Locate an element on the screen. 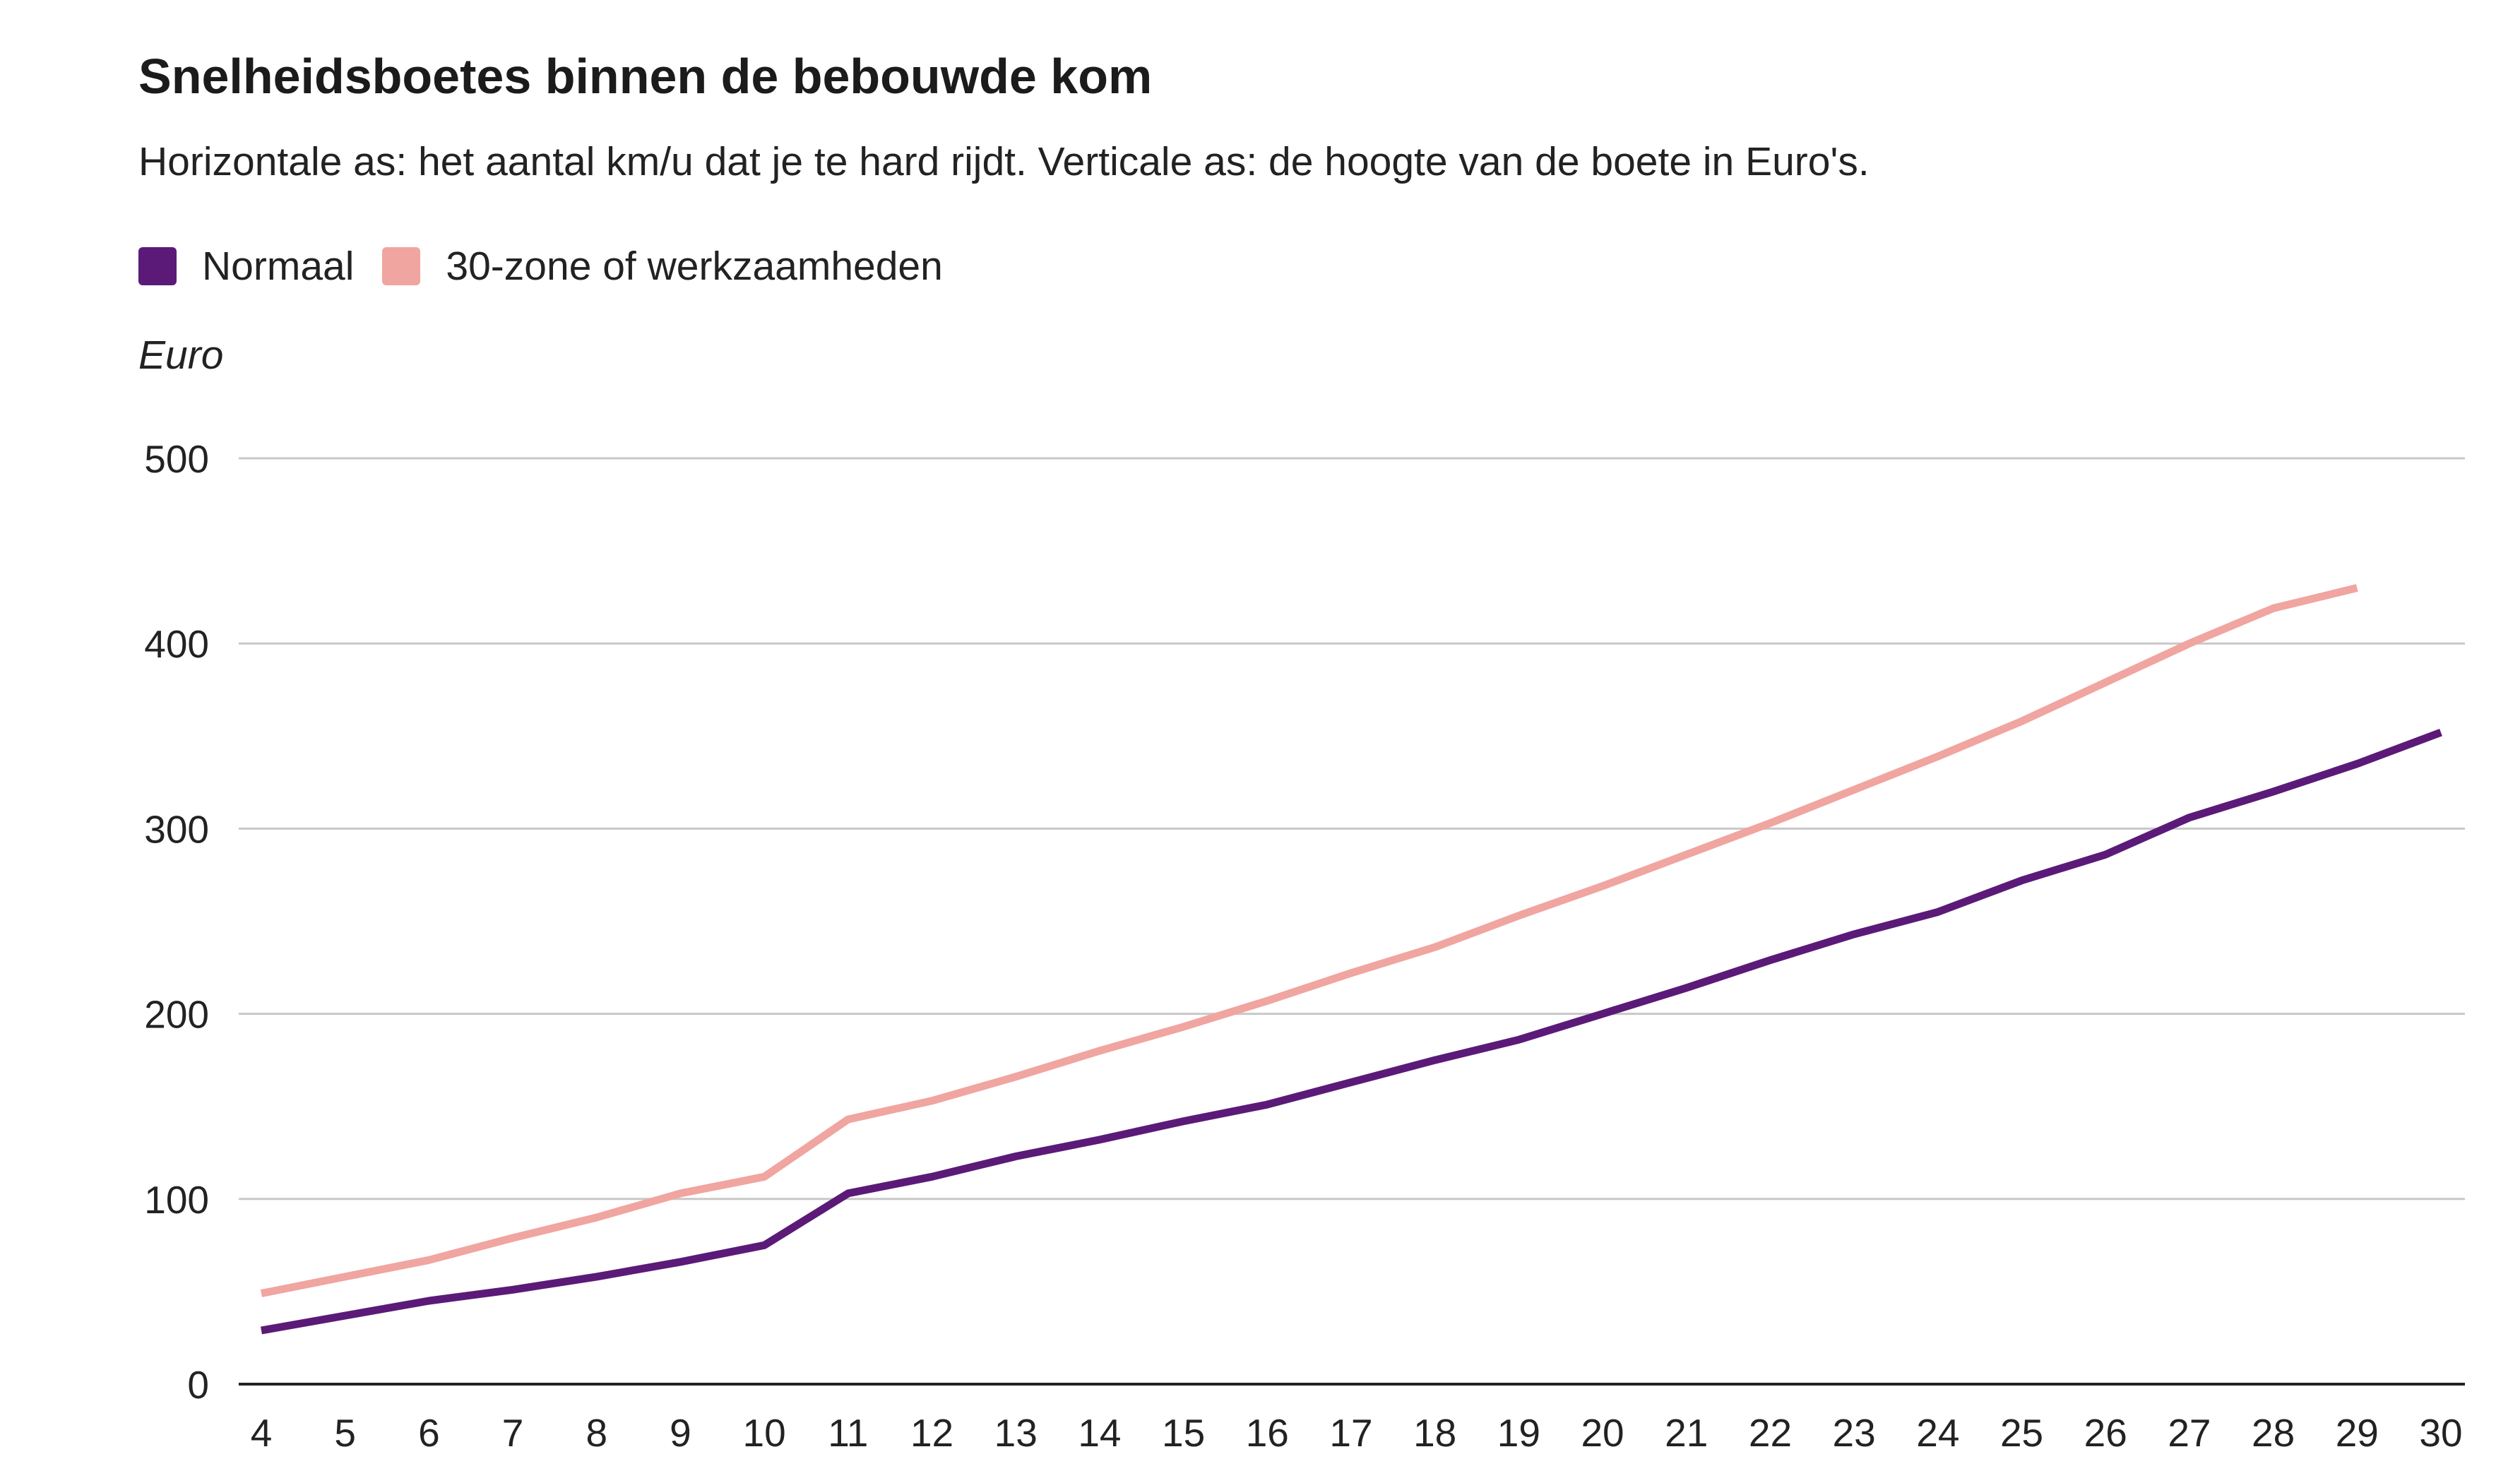 The image size is (2520, 1483). x-tick-label: 10 is located at coordinates (765, 1433).